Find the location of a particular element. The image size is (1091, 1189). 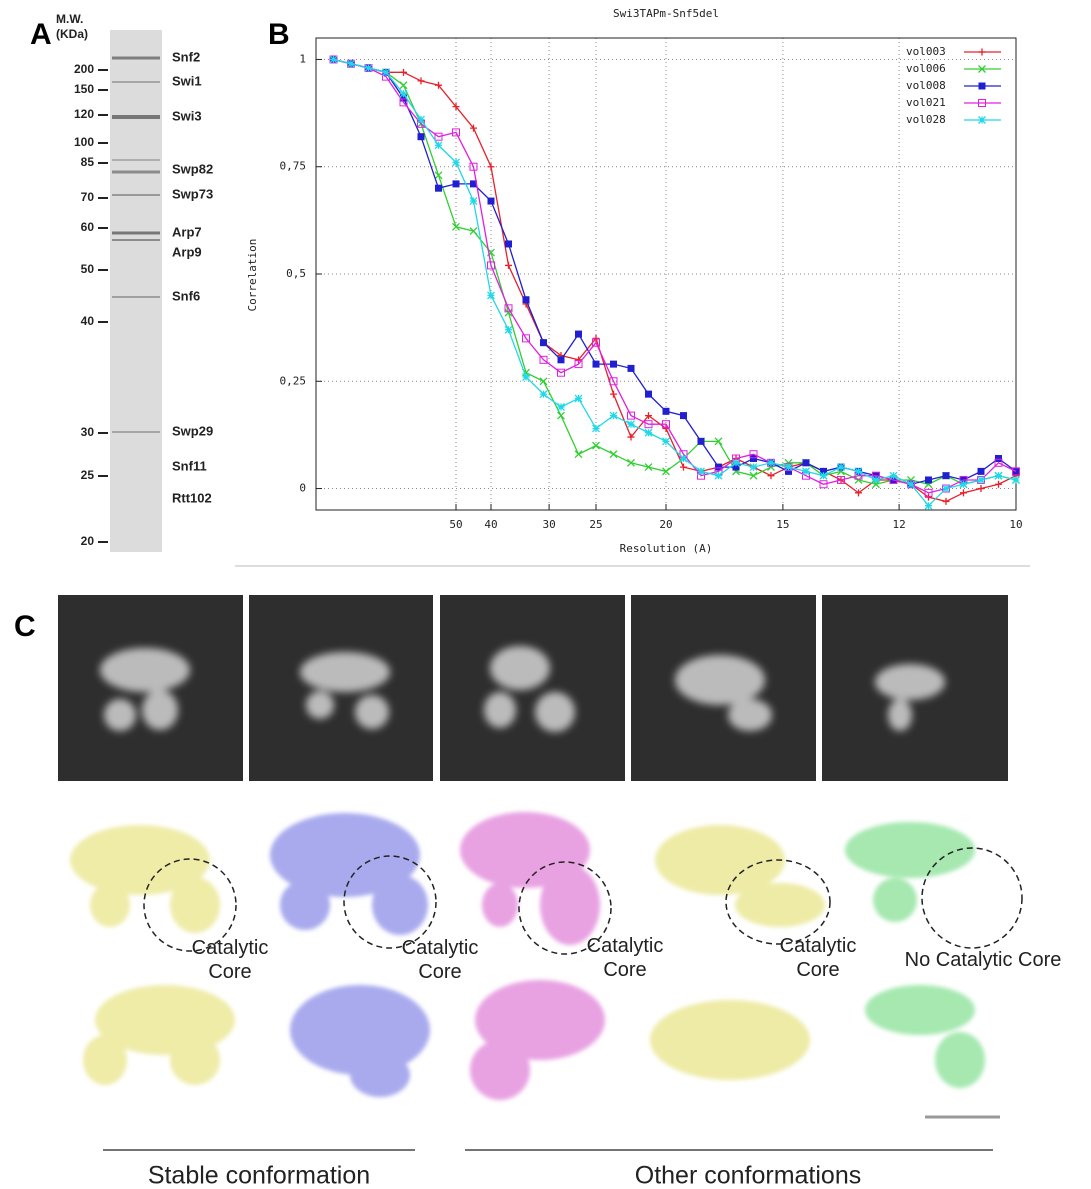

mw-label: 120 is located at coordinates (84, 114).